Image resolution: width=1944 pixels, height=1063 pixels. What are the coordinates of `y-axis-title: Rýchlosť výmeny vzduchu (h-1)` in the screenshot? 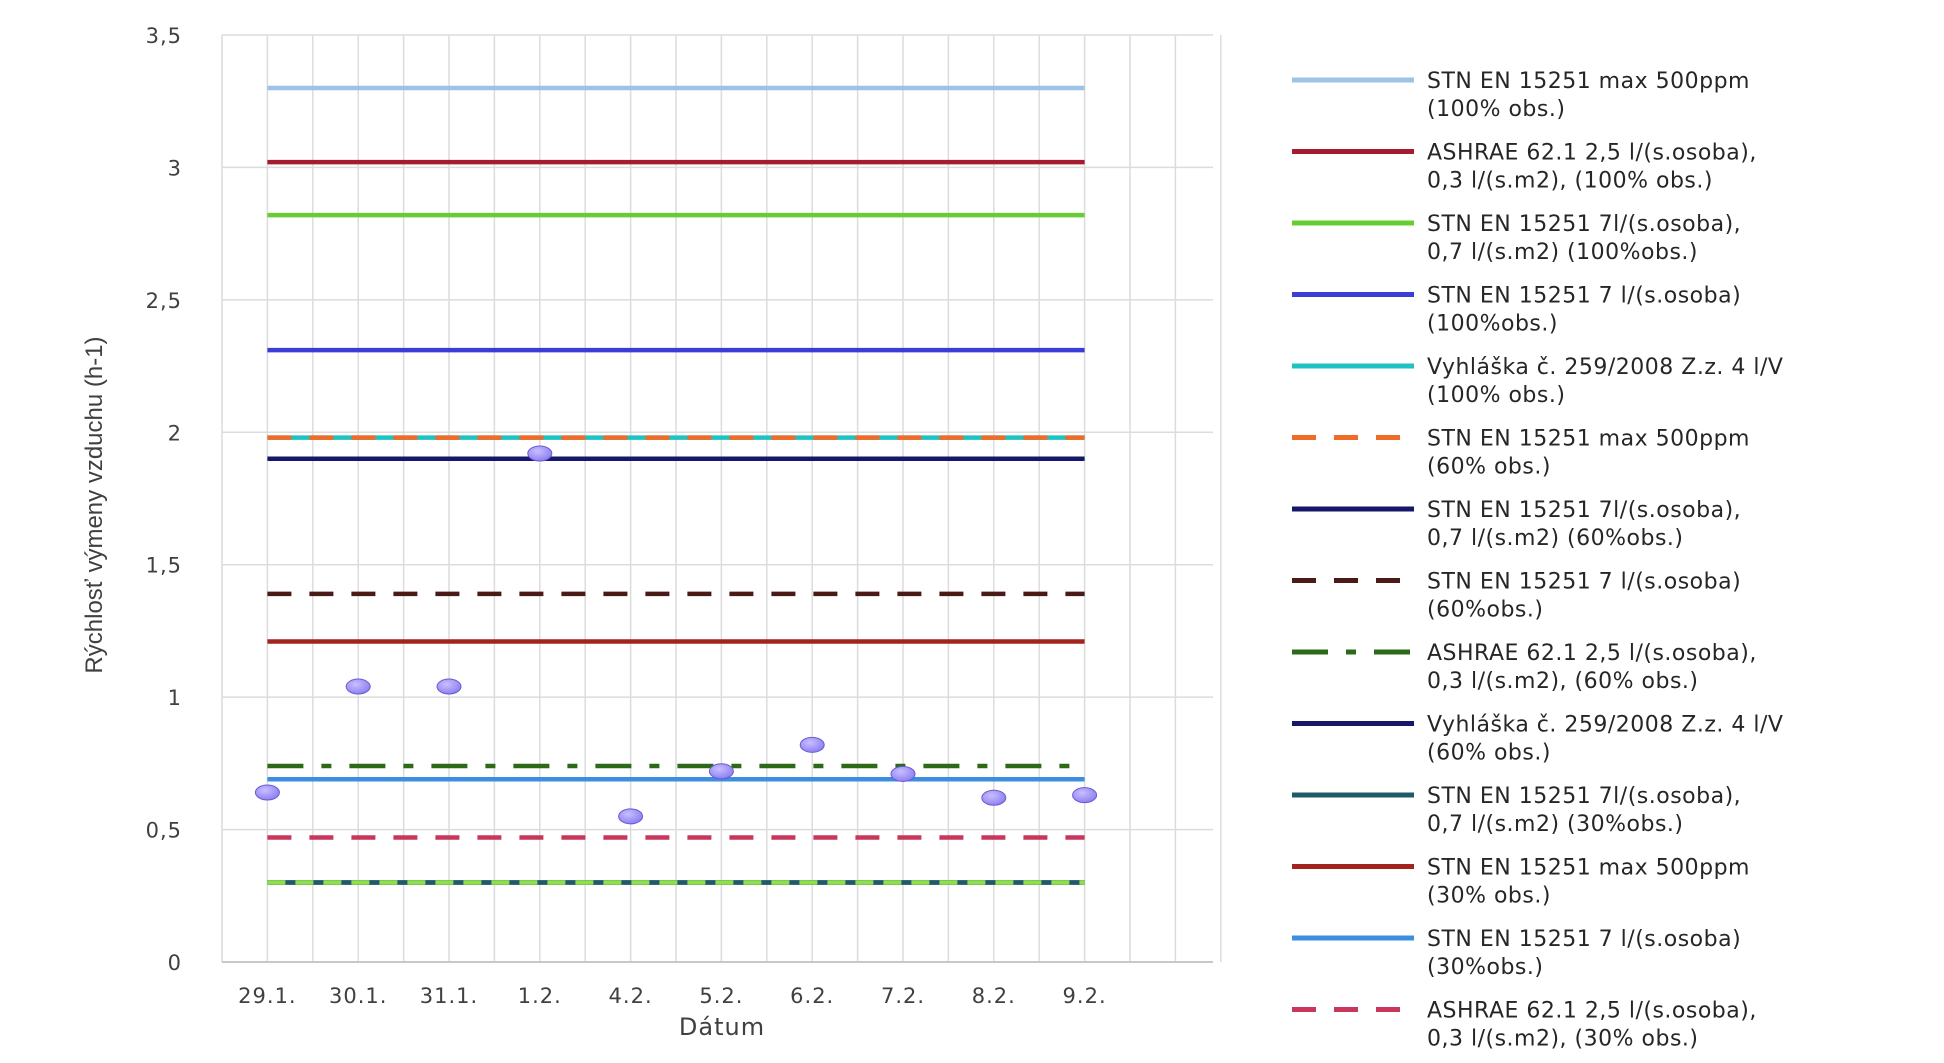 It's located at (94, 504).